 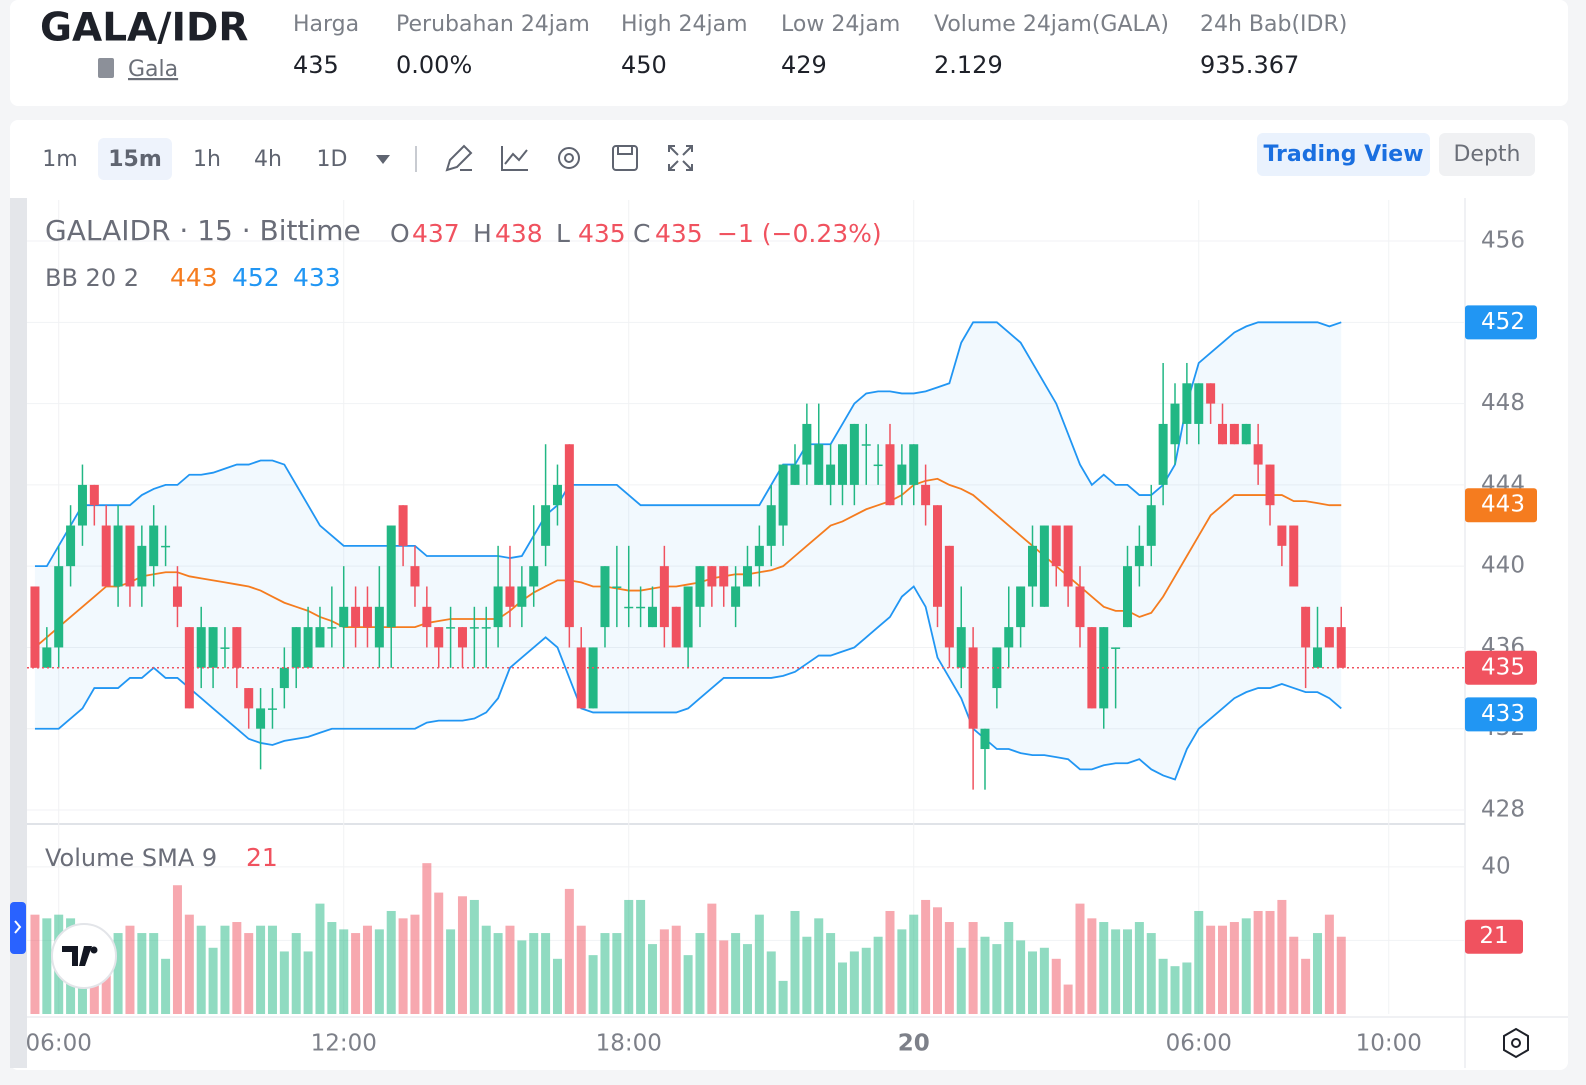 What do you see at coordinates (788, 156) in the screenshot?
I see `toolbar: 1m 15m 1h 4h 1D Trading View Depth` at bounding box center [788, 156].